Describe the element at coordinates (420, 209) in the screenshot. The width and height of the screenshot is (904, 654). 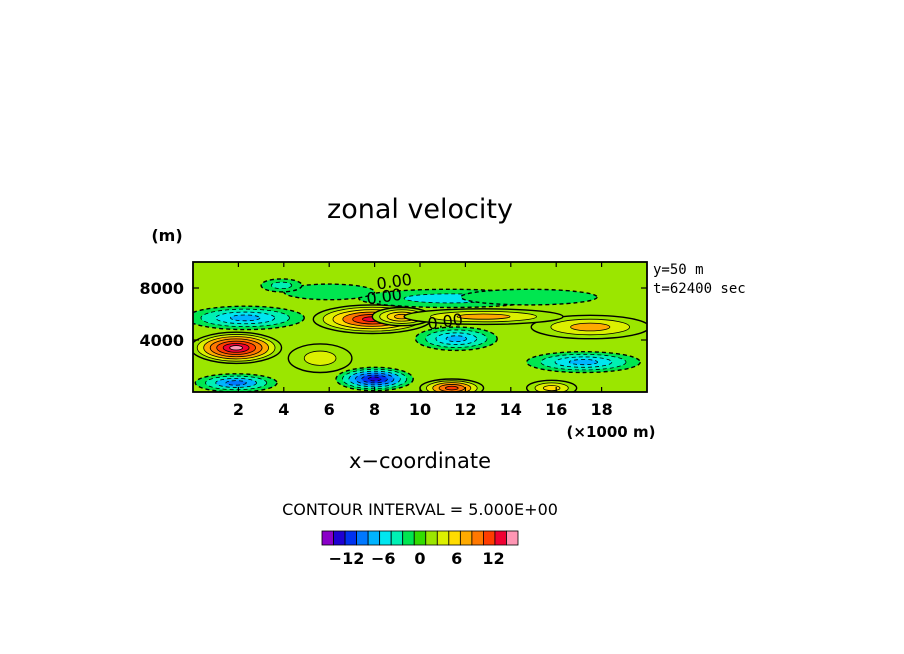
I see `chart-title: zonal velocity` at that location.